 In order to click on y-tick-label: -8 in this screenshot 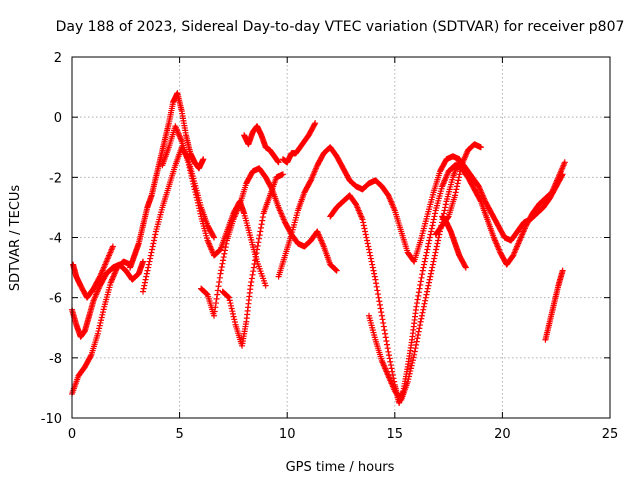, I will do `click(55, 359)`.